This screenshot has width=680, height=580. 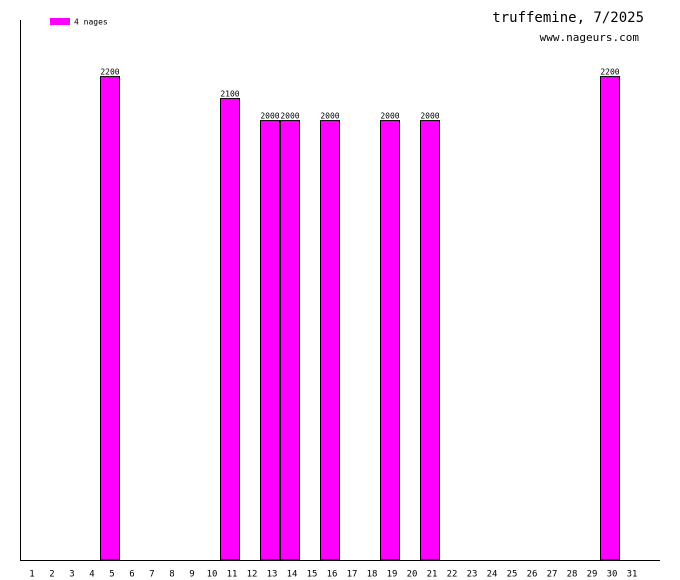 I want to click on x-tick-label: 23, so click(x=472, y=575).